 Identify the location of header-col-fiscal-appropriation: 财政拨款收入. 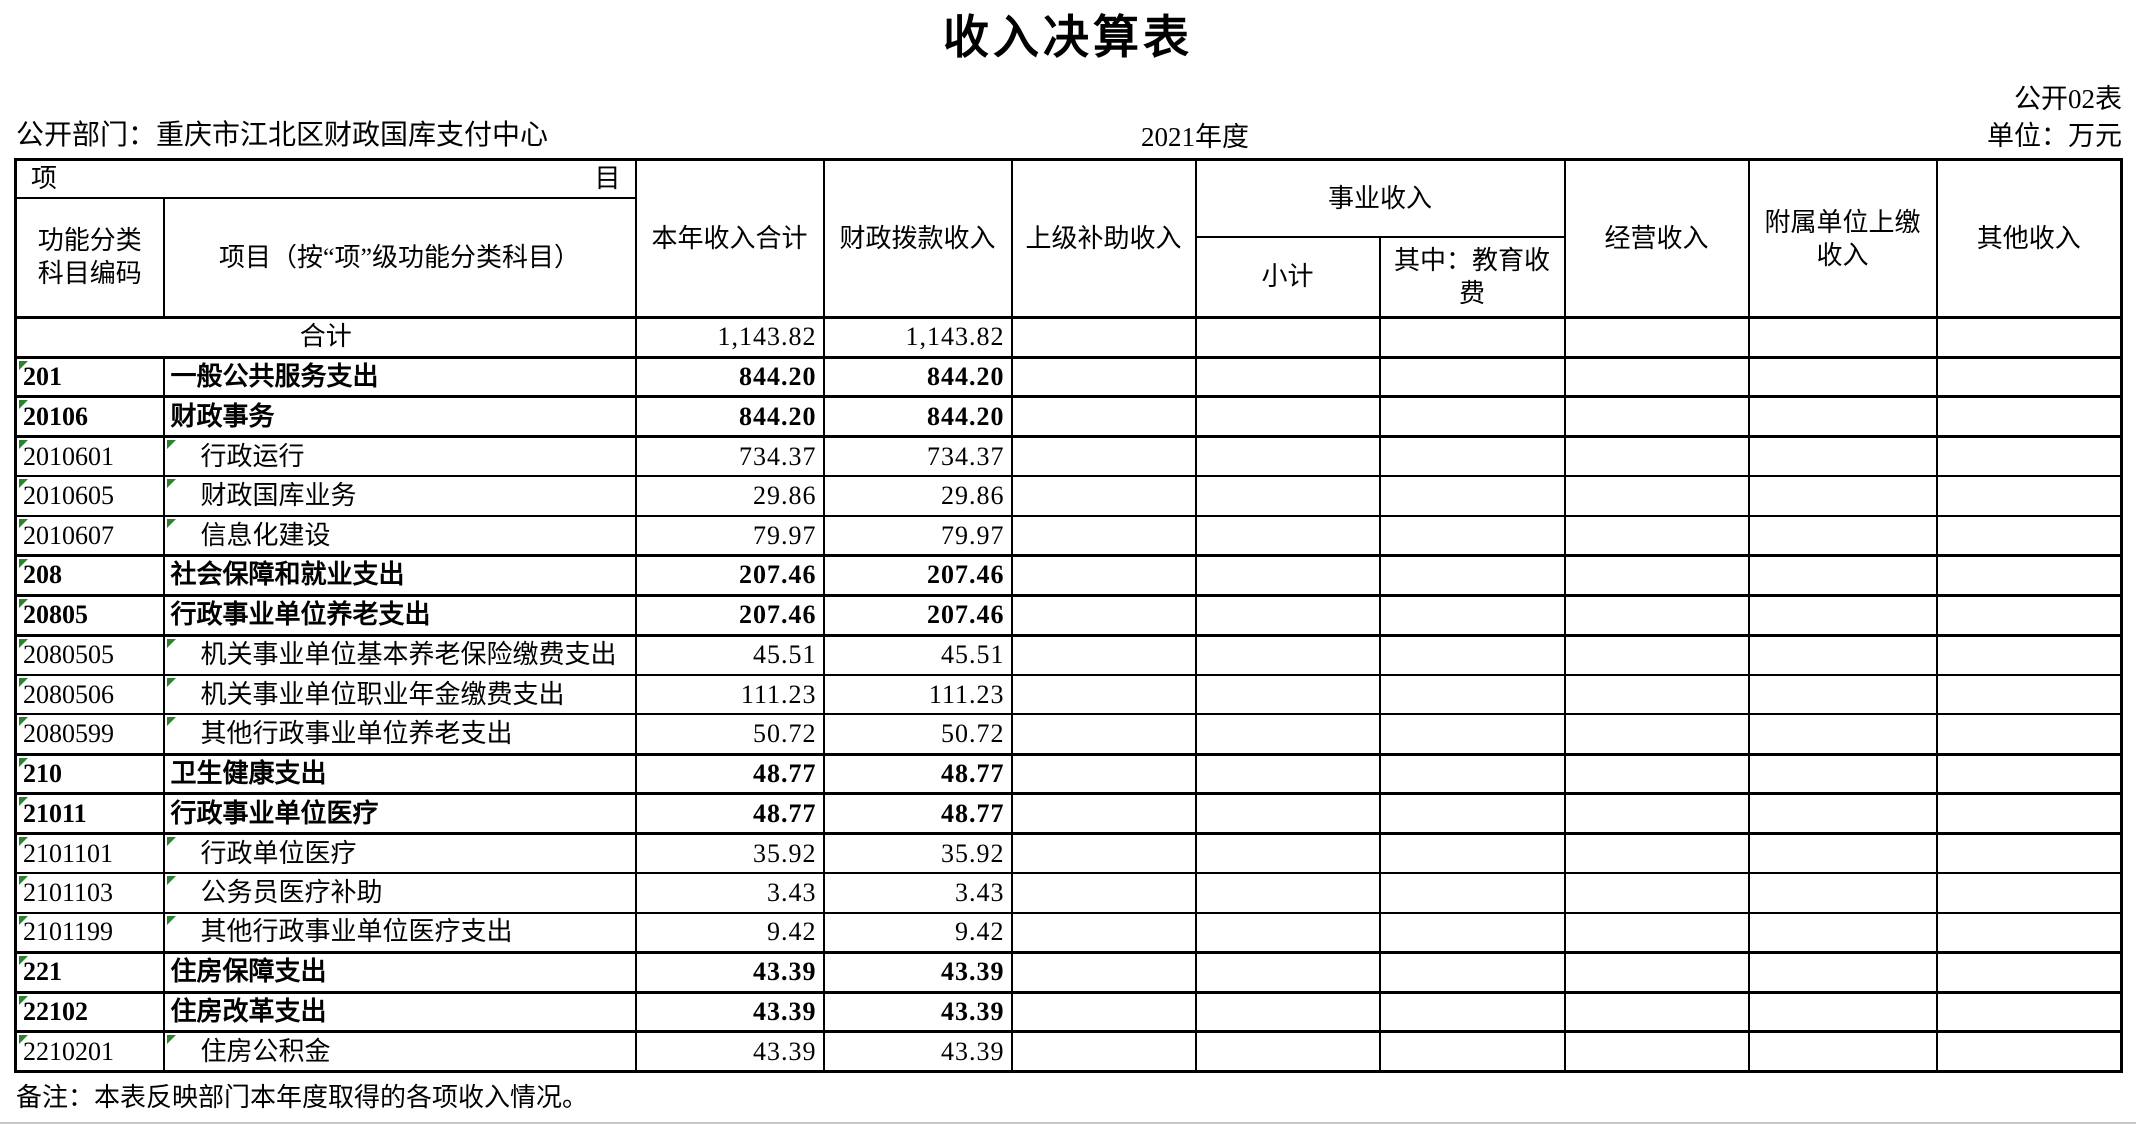
(917, 238).